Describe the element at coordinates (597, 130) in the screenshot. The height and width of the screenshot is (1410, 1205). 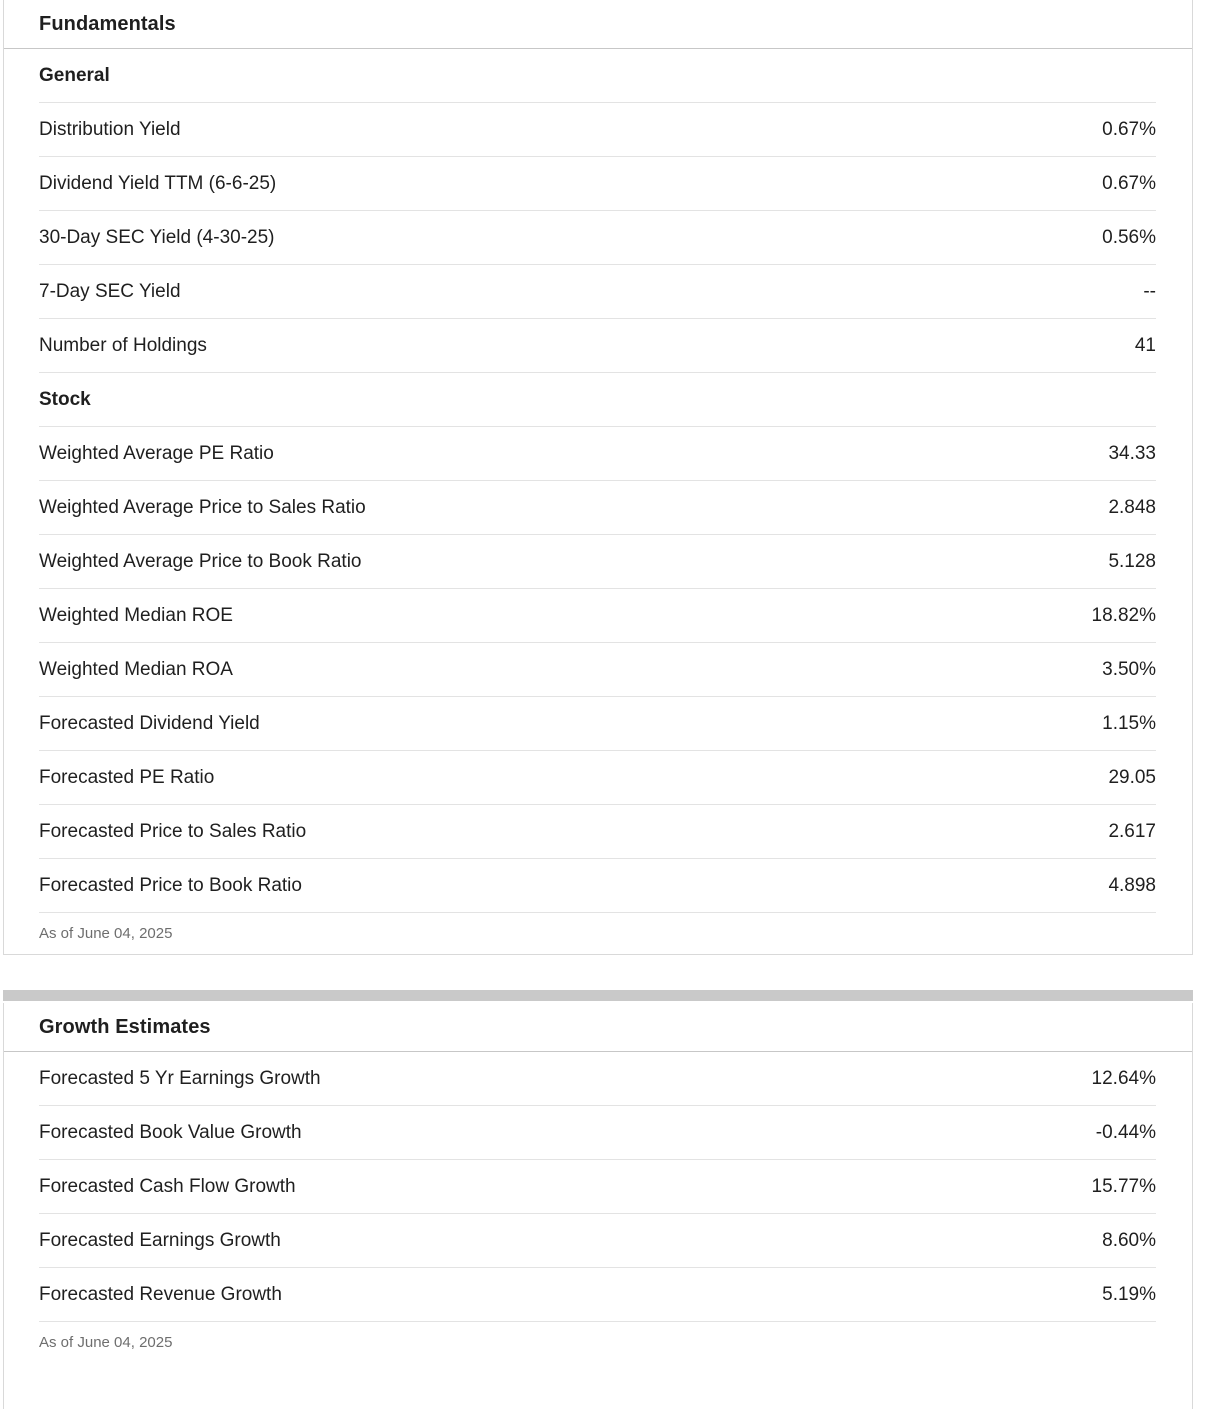
I see `table-row: Distribution Yield 0.67%` at that location.